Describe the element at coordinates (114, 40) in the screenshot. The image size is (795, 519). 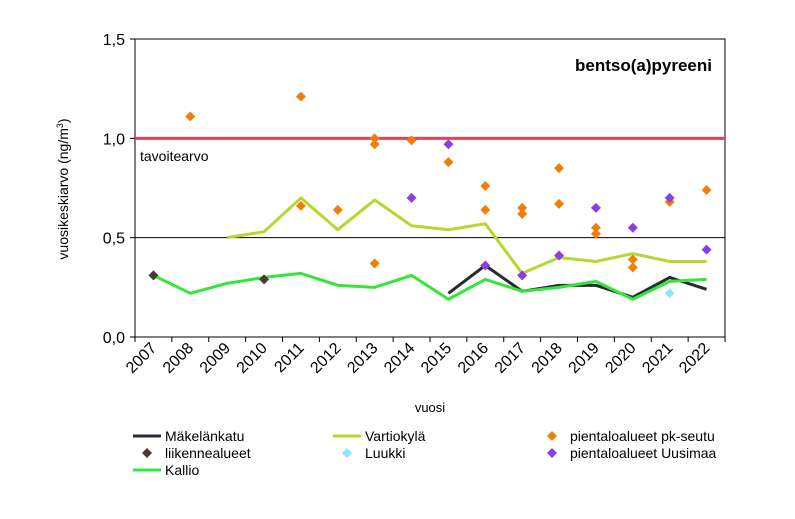
I see `y-tick-label: 1,5` at that location.